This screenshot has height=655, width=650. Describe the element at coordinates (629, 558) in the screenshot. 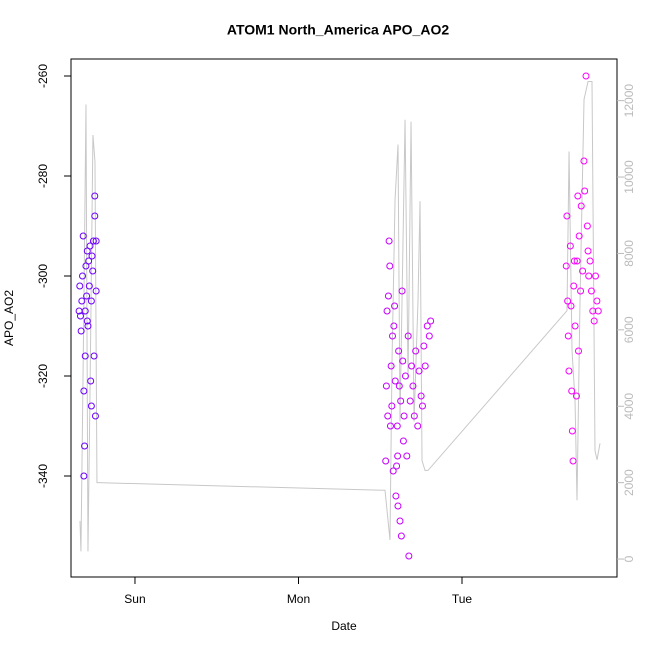

I see `y2-tick-label: 0` at that location.